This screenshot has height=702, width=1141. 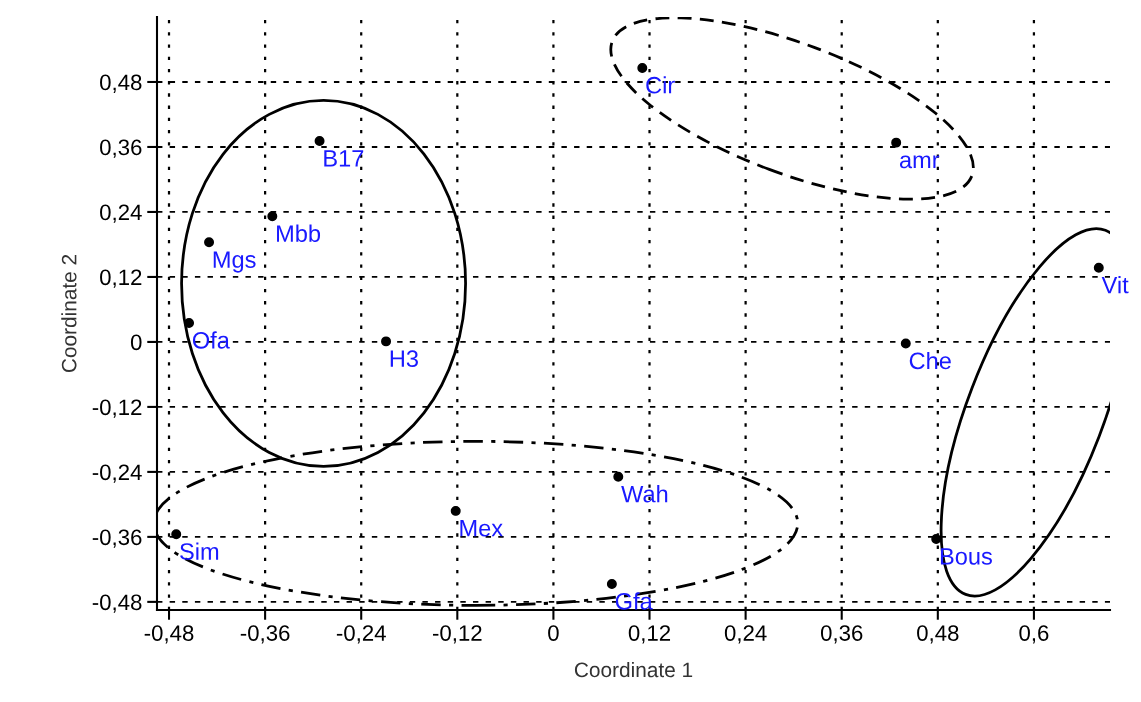 I want to click on annotation: Mbb, so click(x=299, y=233).